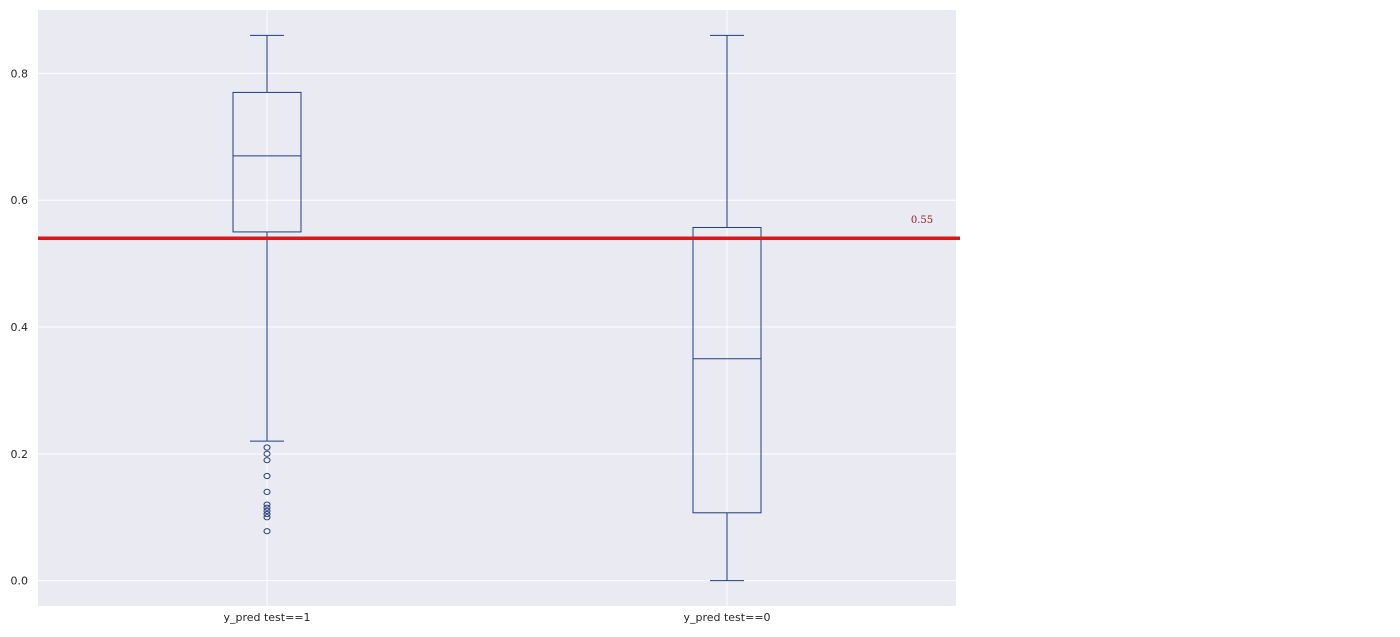 This screenshot has width=1400, height=637. I want to click on y-tick-label: 0.0, so click(20, 581).